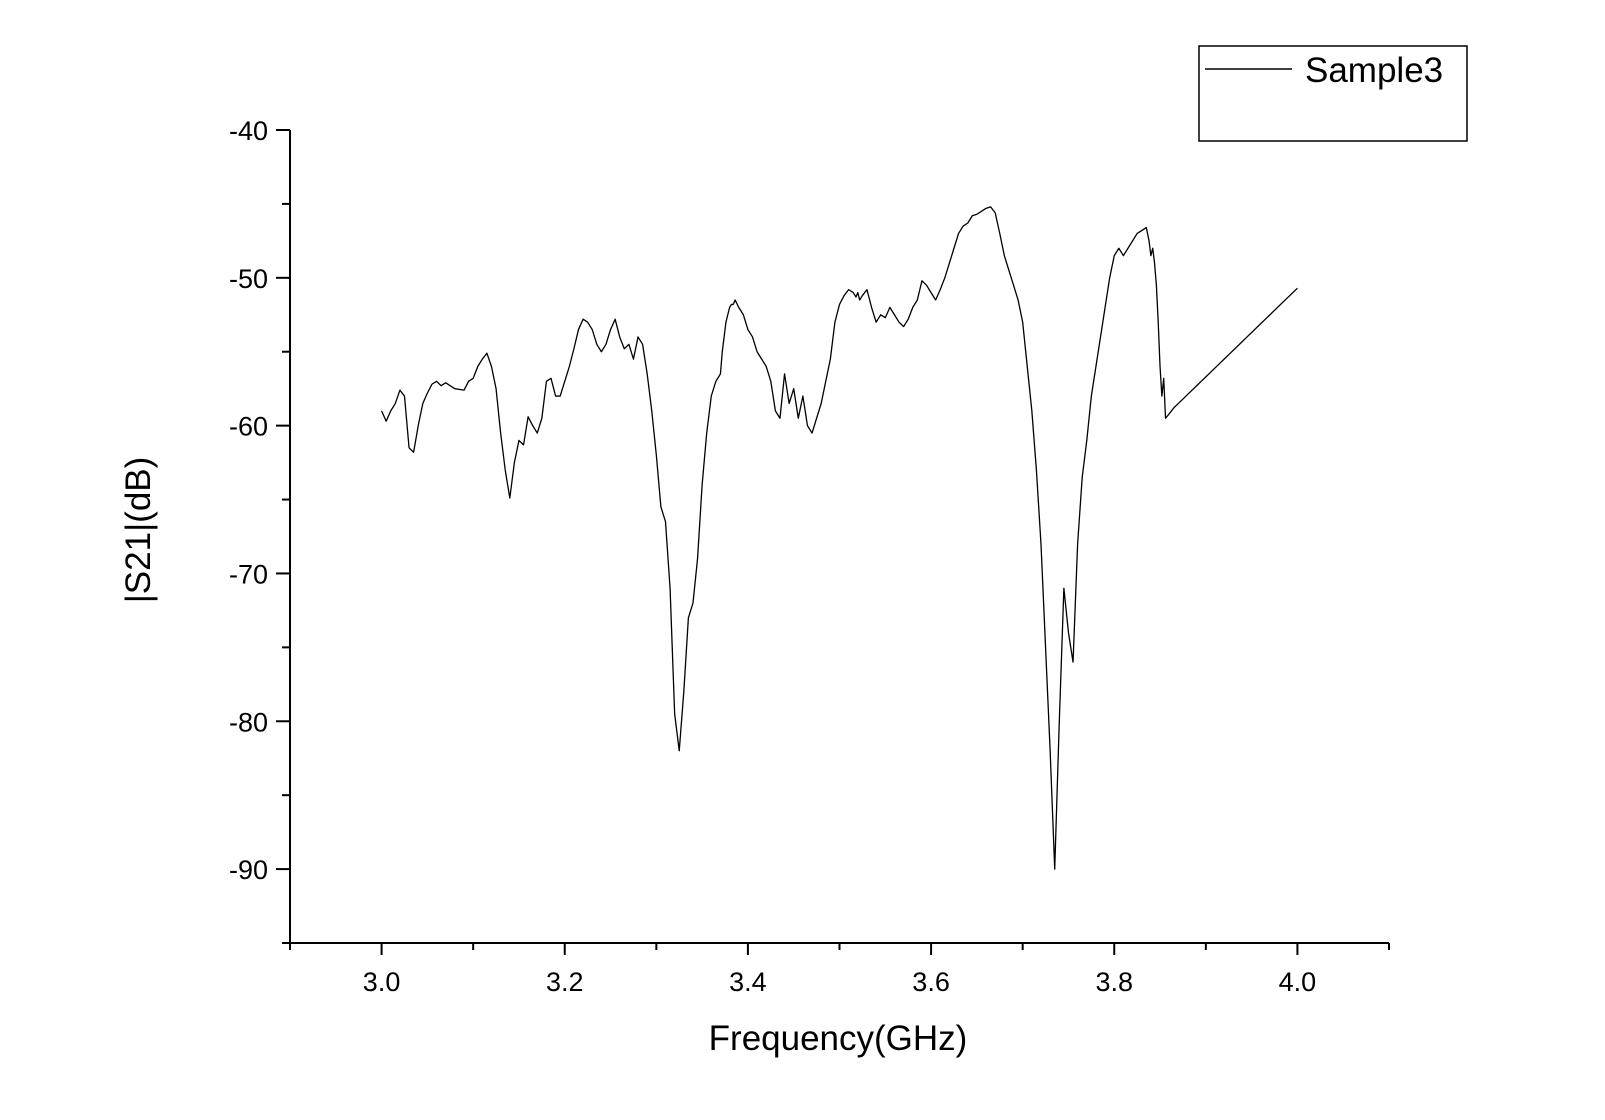 The width and height of the screenshot is (1605, 1120). Describe the element at coordinates (248, 574) in the screenshot. I see `y-tick-label: -70` at that location.